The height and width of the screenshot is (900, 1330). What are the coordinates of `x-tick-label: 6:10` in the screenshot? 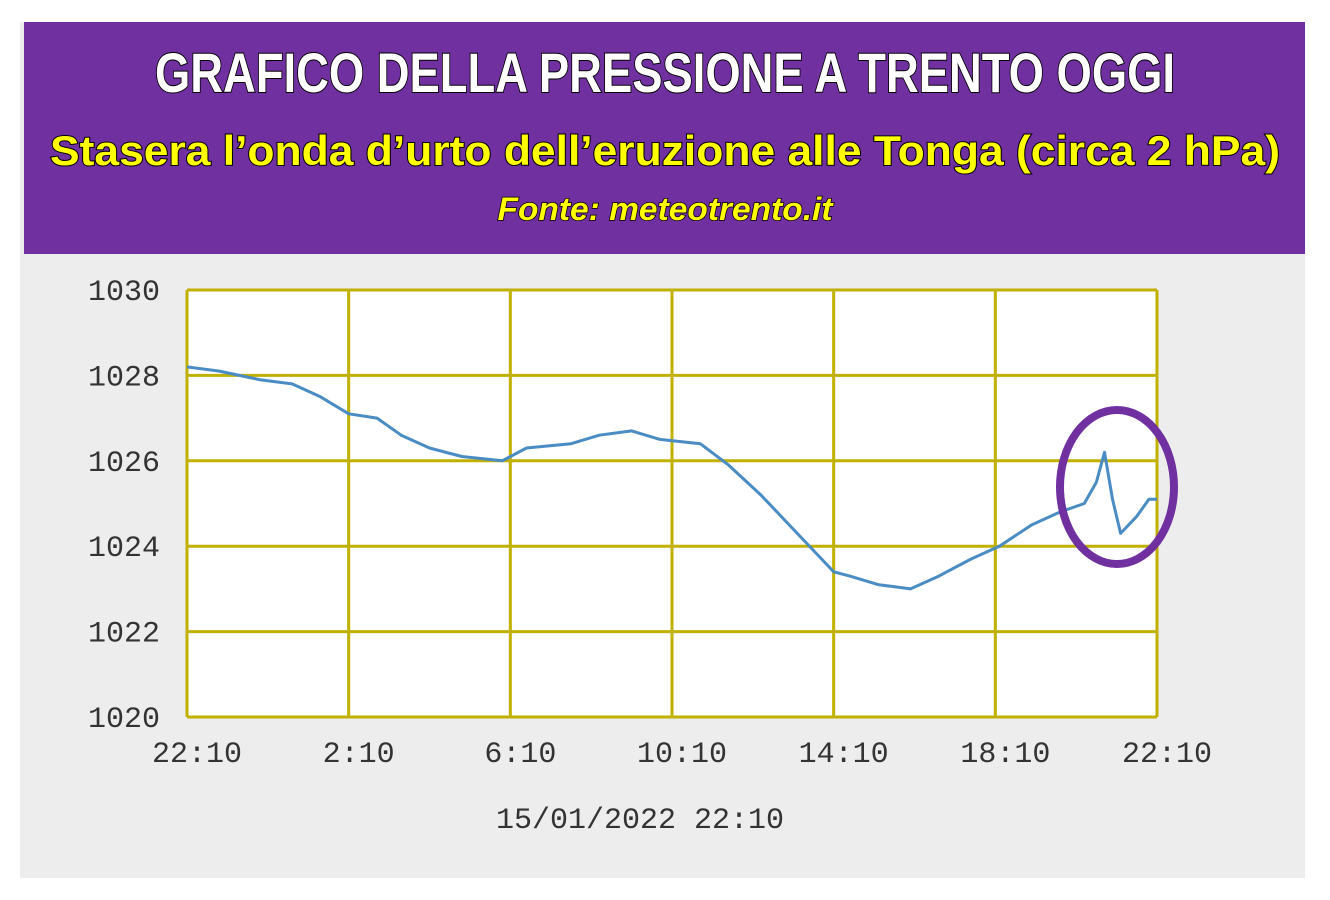 It's located at (520, 755).